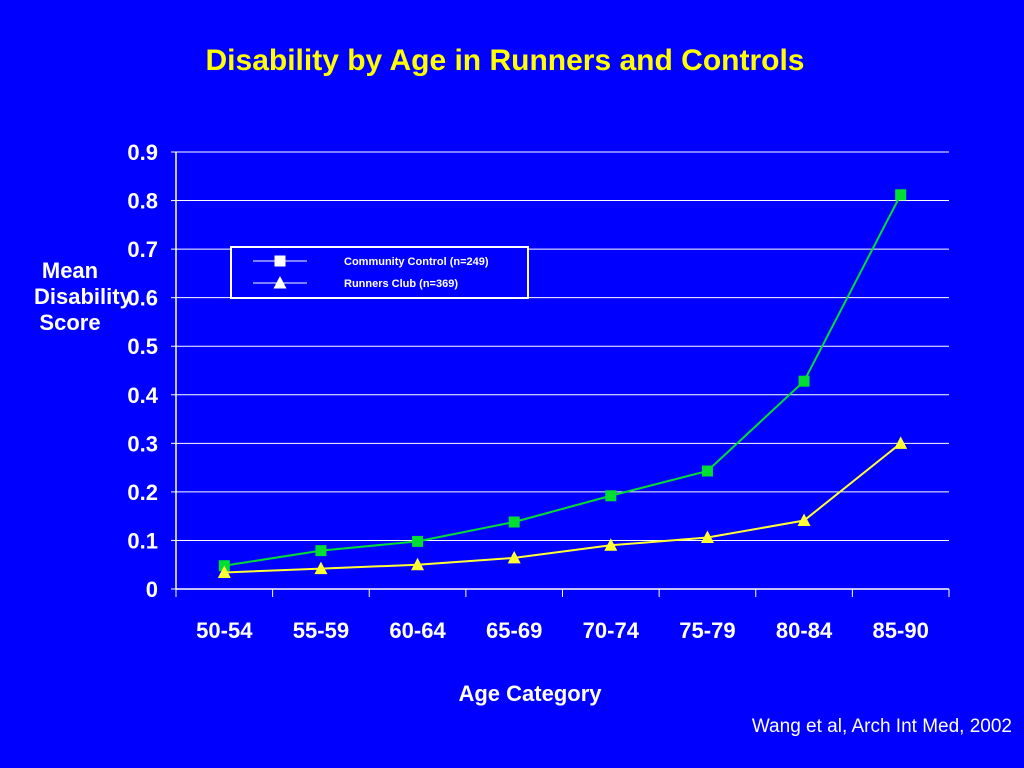 The image size is (1024, 768). What do you see at coordinates (611, 630) in the screenshot?
I see `x-tick-label: 70-74` at bounding box center [611, 630].